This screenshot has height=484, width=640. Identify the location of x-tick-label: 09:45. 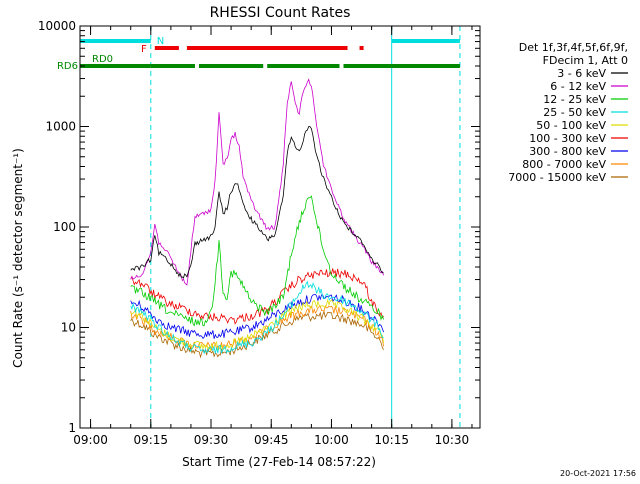
(271, 440).